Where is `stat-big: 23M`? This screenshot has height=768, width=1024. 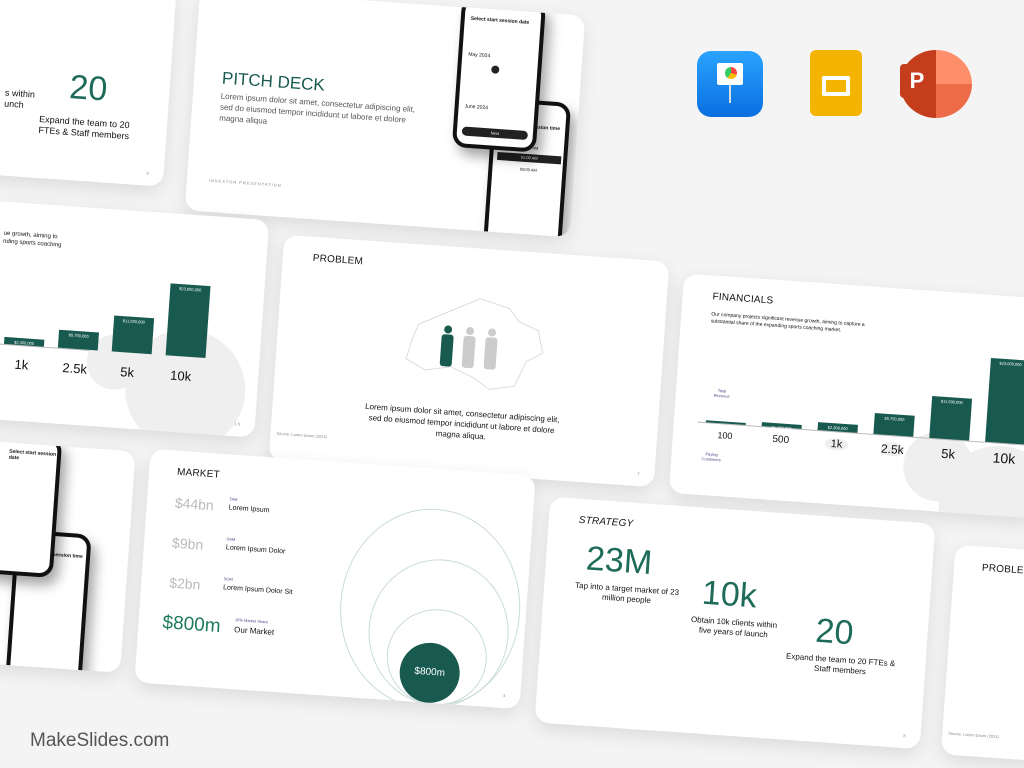 stat-big: 23M is located at coordinates (619, 561).